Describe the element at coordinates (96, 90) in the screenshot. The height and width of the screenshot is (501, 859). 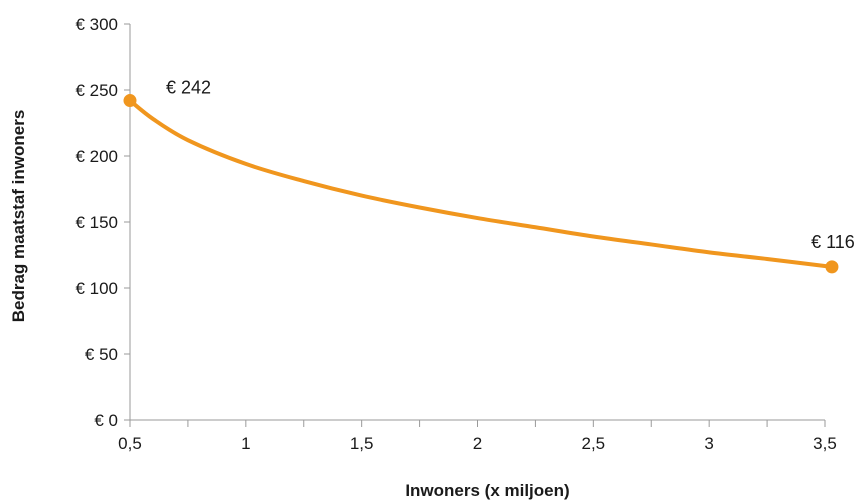
I see `y-tick-label: € 250` at that location.